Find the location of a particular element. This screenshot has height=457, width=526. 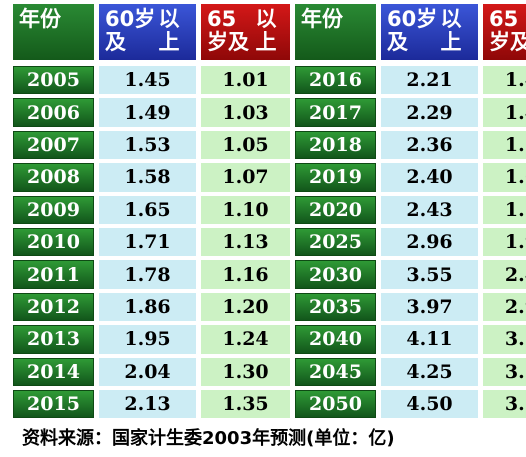

age65-cell: 3.24 is located at coordinates (504, 339).